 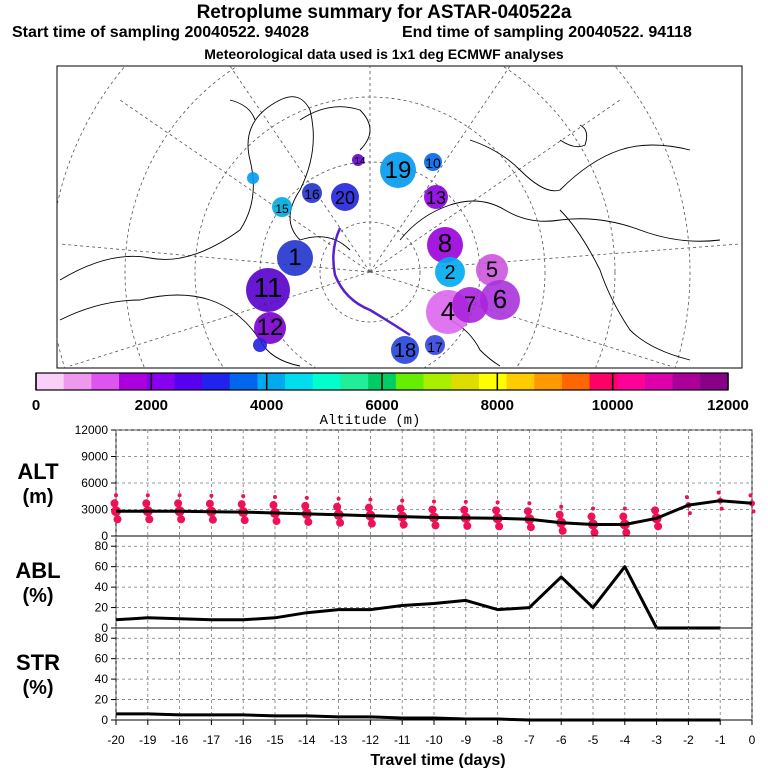 I want to click on panel-1: 0 20 40 60 80 ABL(%), so click(x=384, y=585).